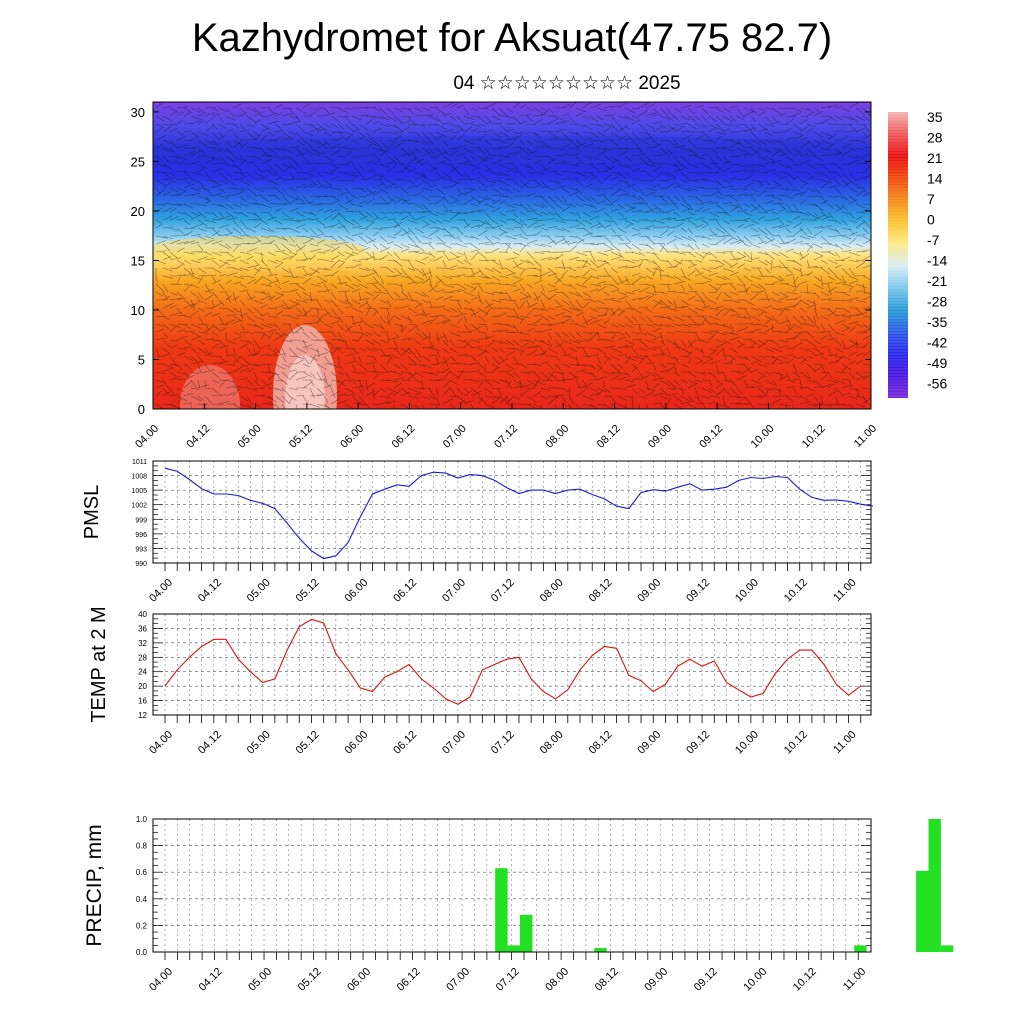 This screenshot has width=1024, height=1024. I want to click on colorbar-bands, so click(898, 255).